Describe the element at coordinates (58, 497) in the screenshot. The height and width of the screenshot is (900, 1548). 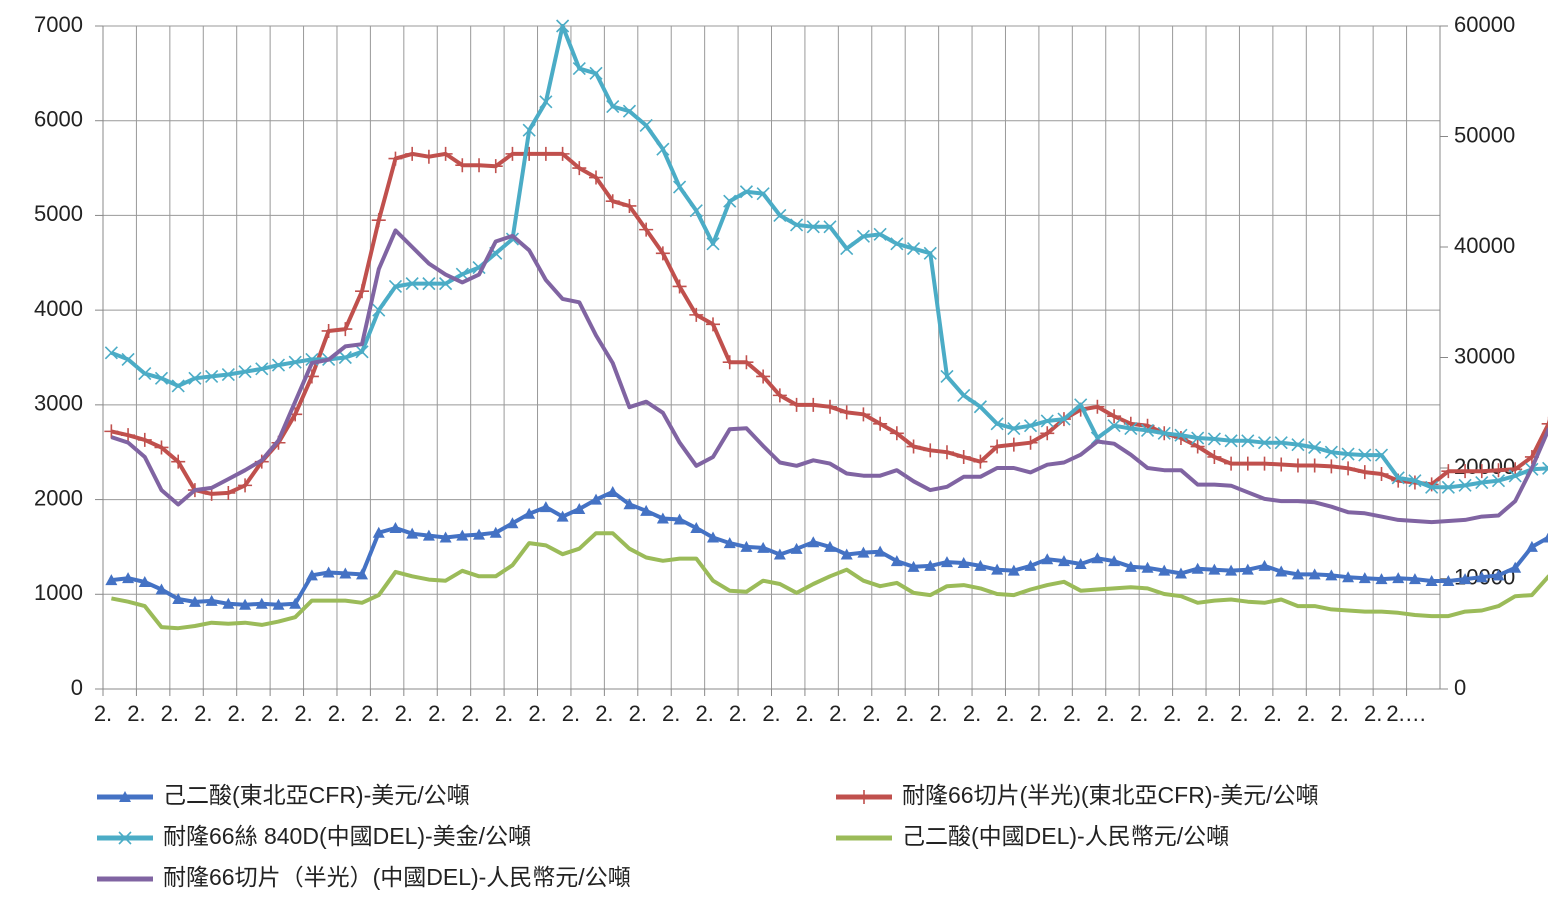
I see `y-tick-label: 2000` at that location.